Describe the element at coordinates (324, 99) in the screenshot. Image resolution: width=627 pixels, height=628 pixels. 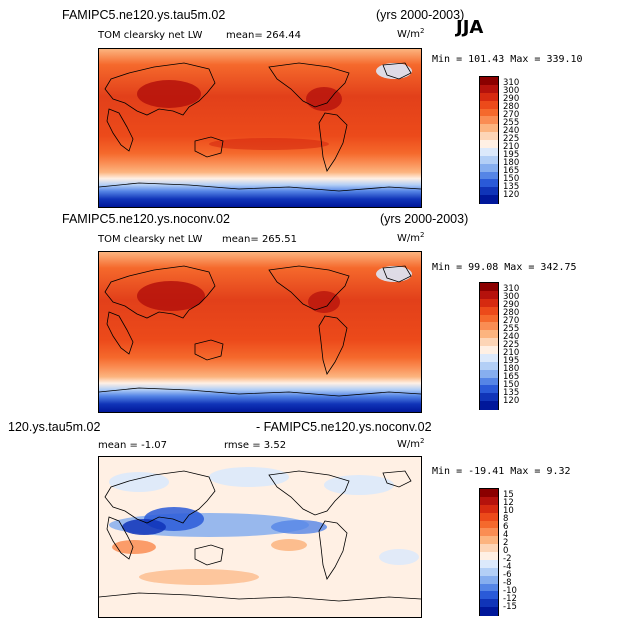
I see `panel1-hotspot-mexico` at that location.